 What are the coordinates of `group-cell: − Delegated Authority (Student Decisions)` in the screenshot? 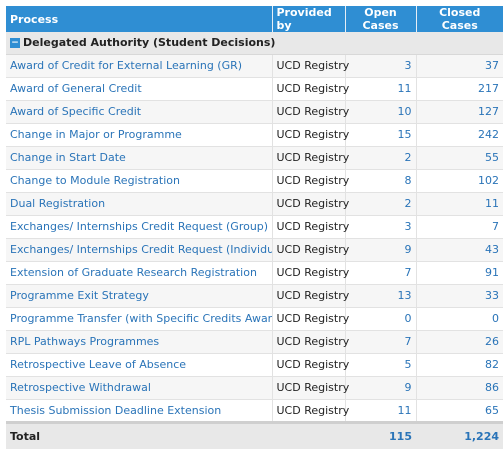 It's located at (254, 43).